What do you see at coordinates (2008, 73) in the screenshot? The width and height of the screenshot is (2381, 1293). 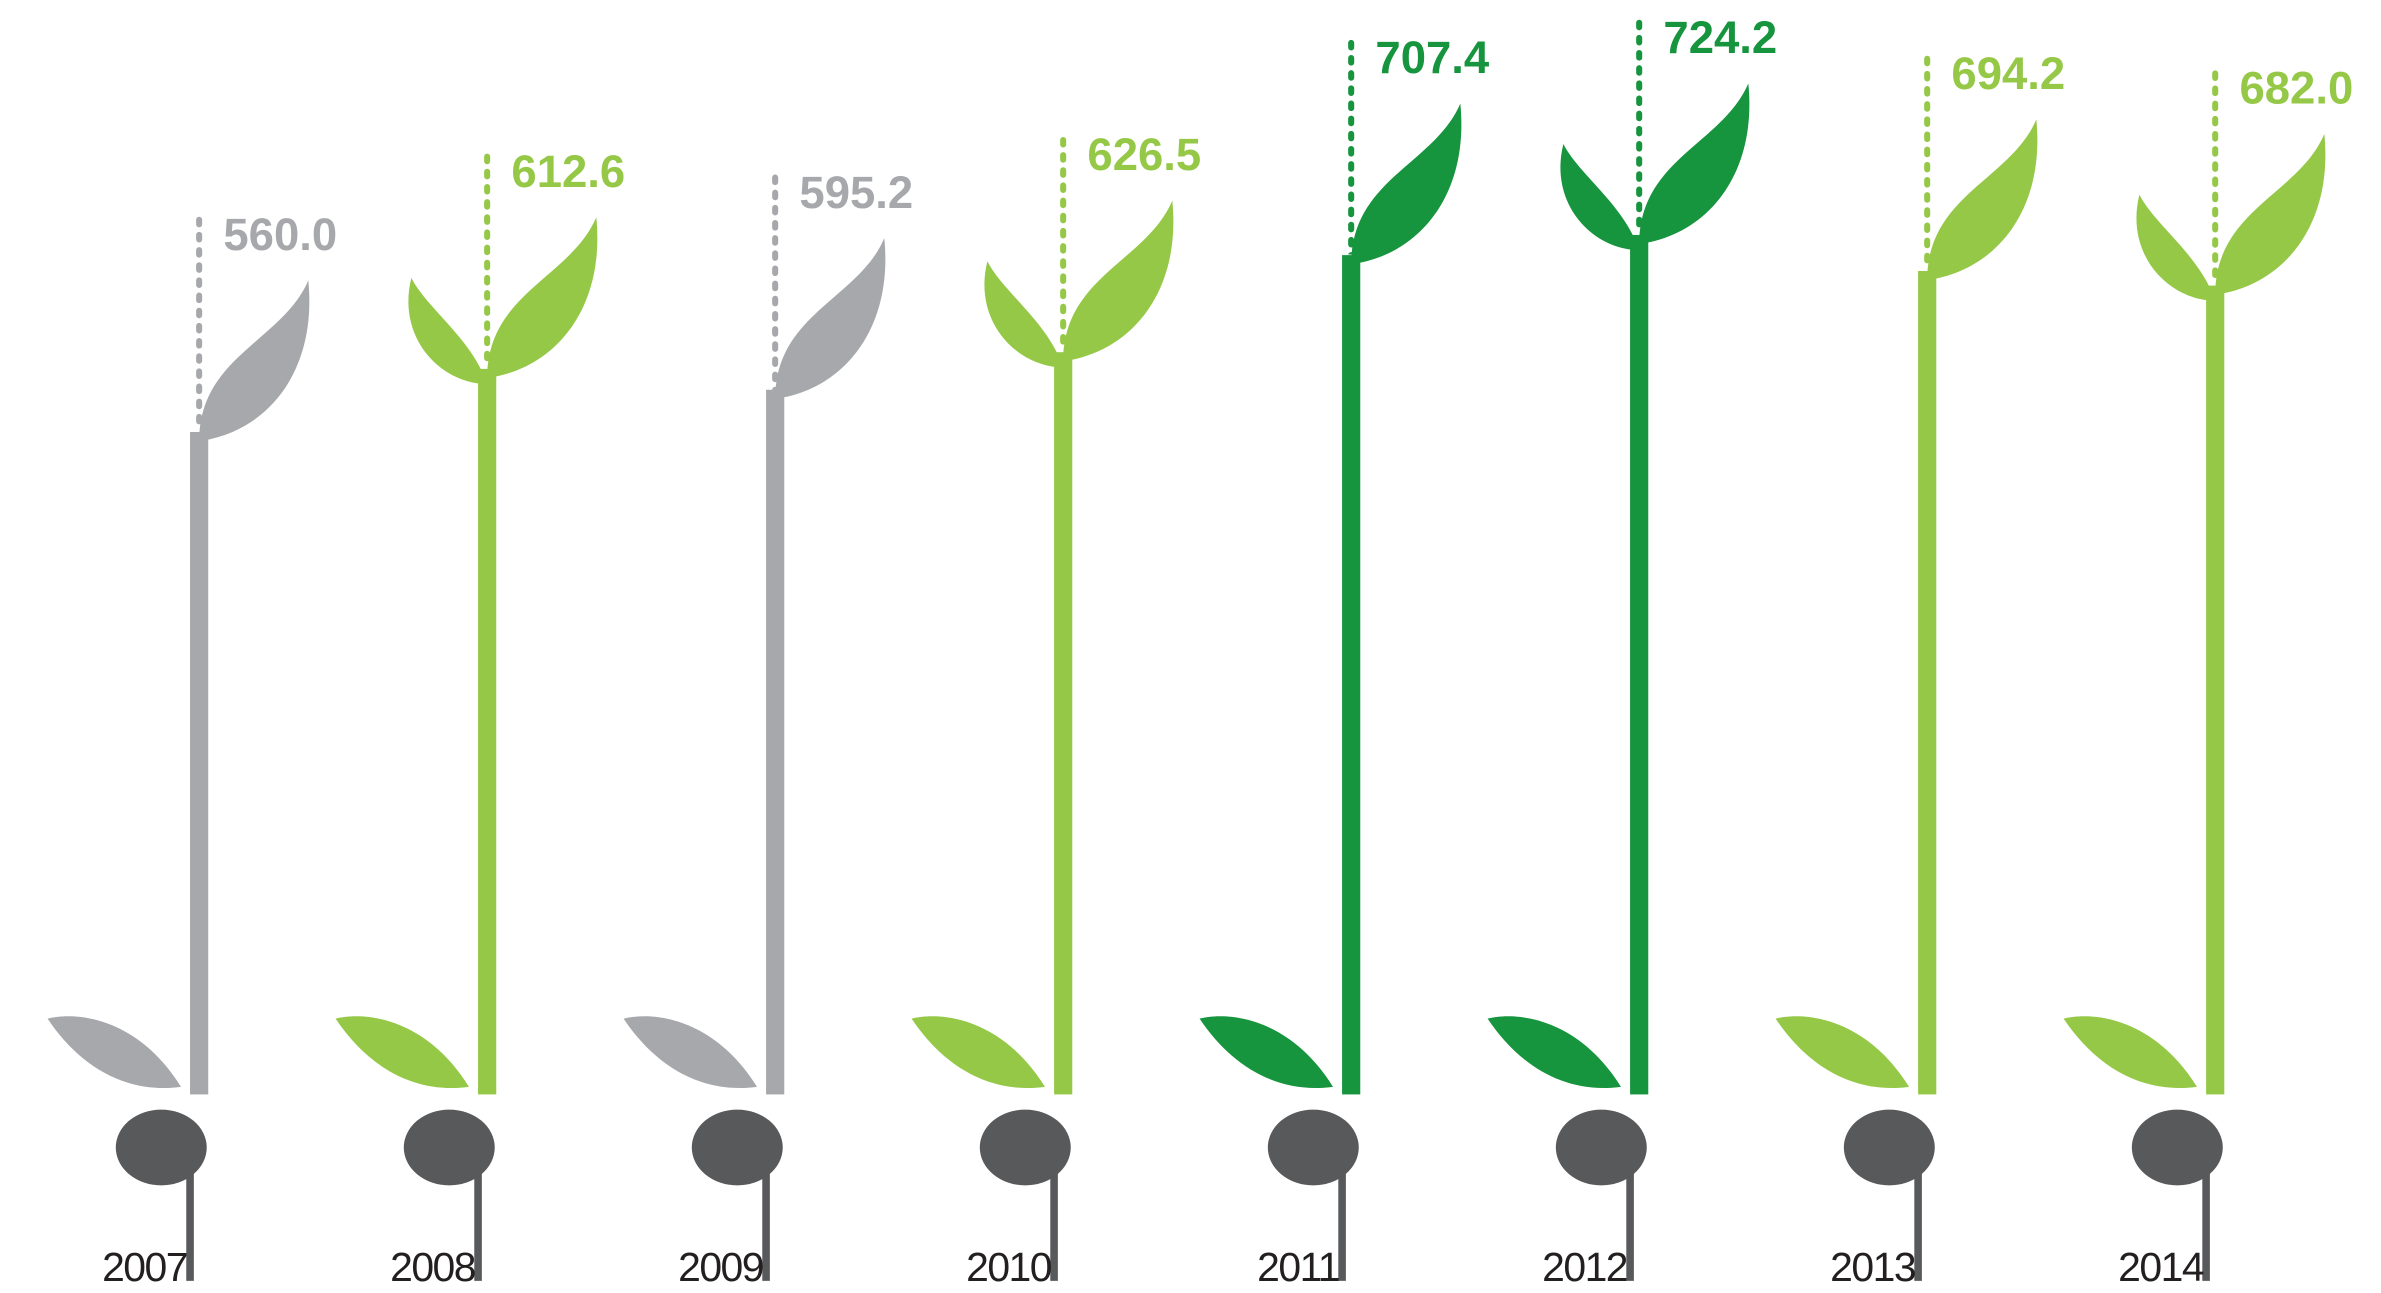 I see `value-label: 694.2` at bounding box center [2008, 73].